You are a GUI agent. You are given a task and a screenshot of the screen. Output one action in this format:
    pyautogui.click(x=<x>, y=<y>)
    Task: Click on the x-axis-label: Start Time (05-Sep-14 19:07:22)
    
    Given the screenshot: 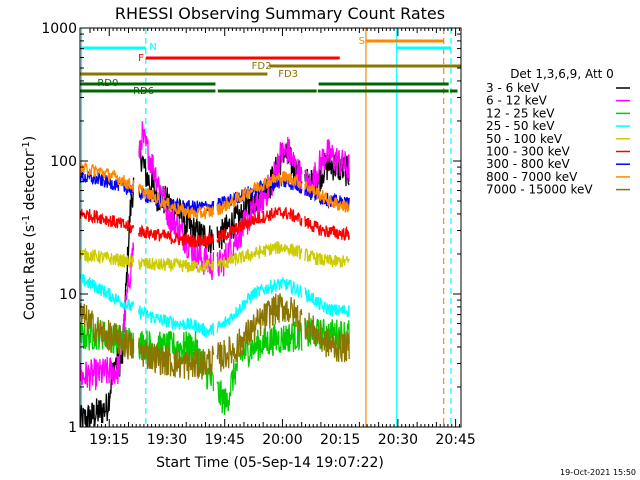 What is the action you would take?
    pyautogui.click(x=270, y=463)
    